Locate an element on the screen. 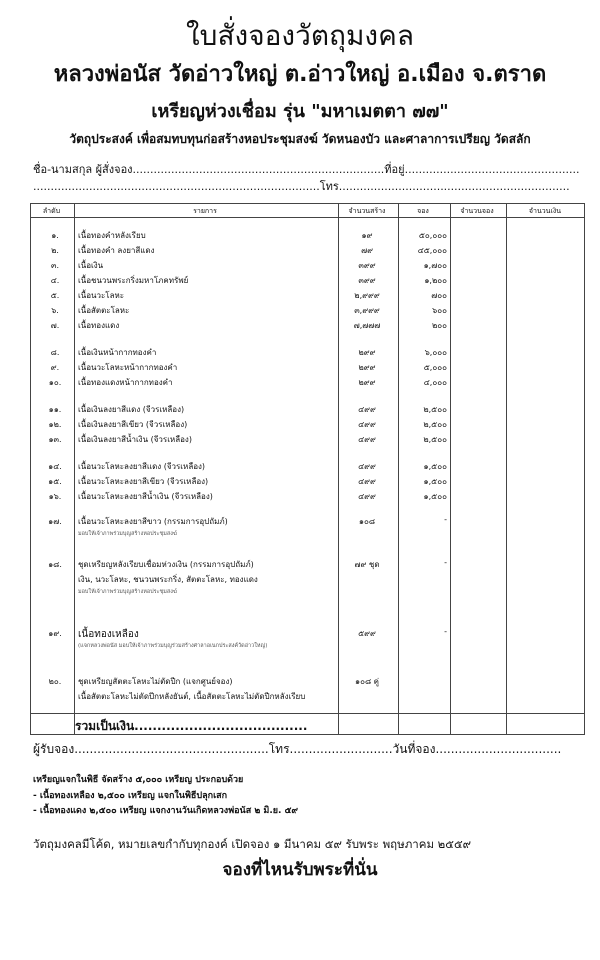  row-item: เนื้อทองคำหลังเรียบ is located at coordinates (112, 235).